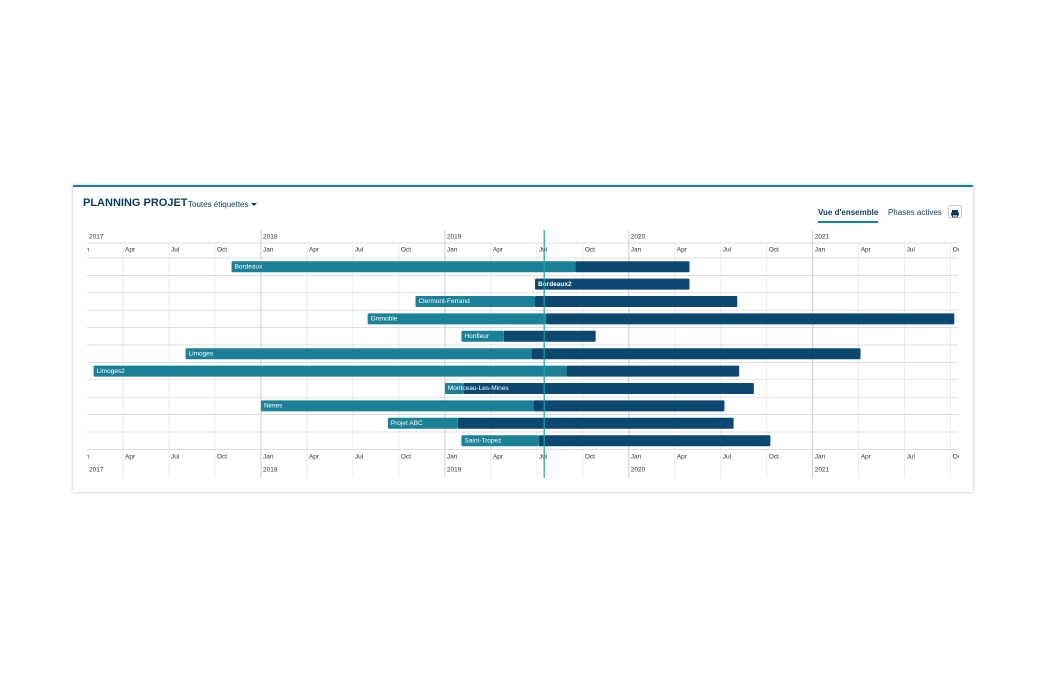  I want to click on print-icon, so click(955, 214).